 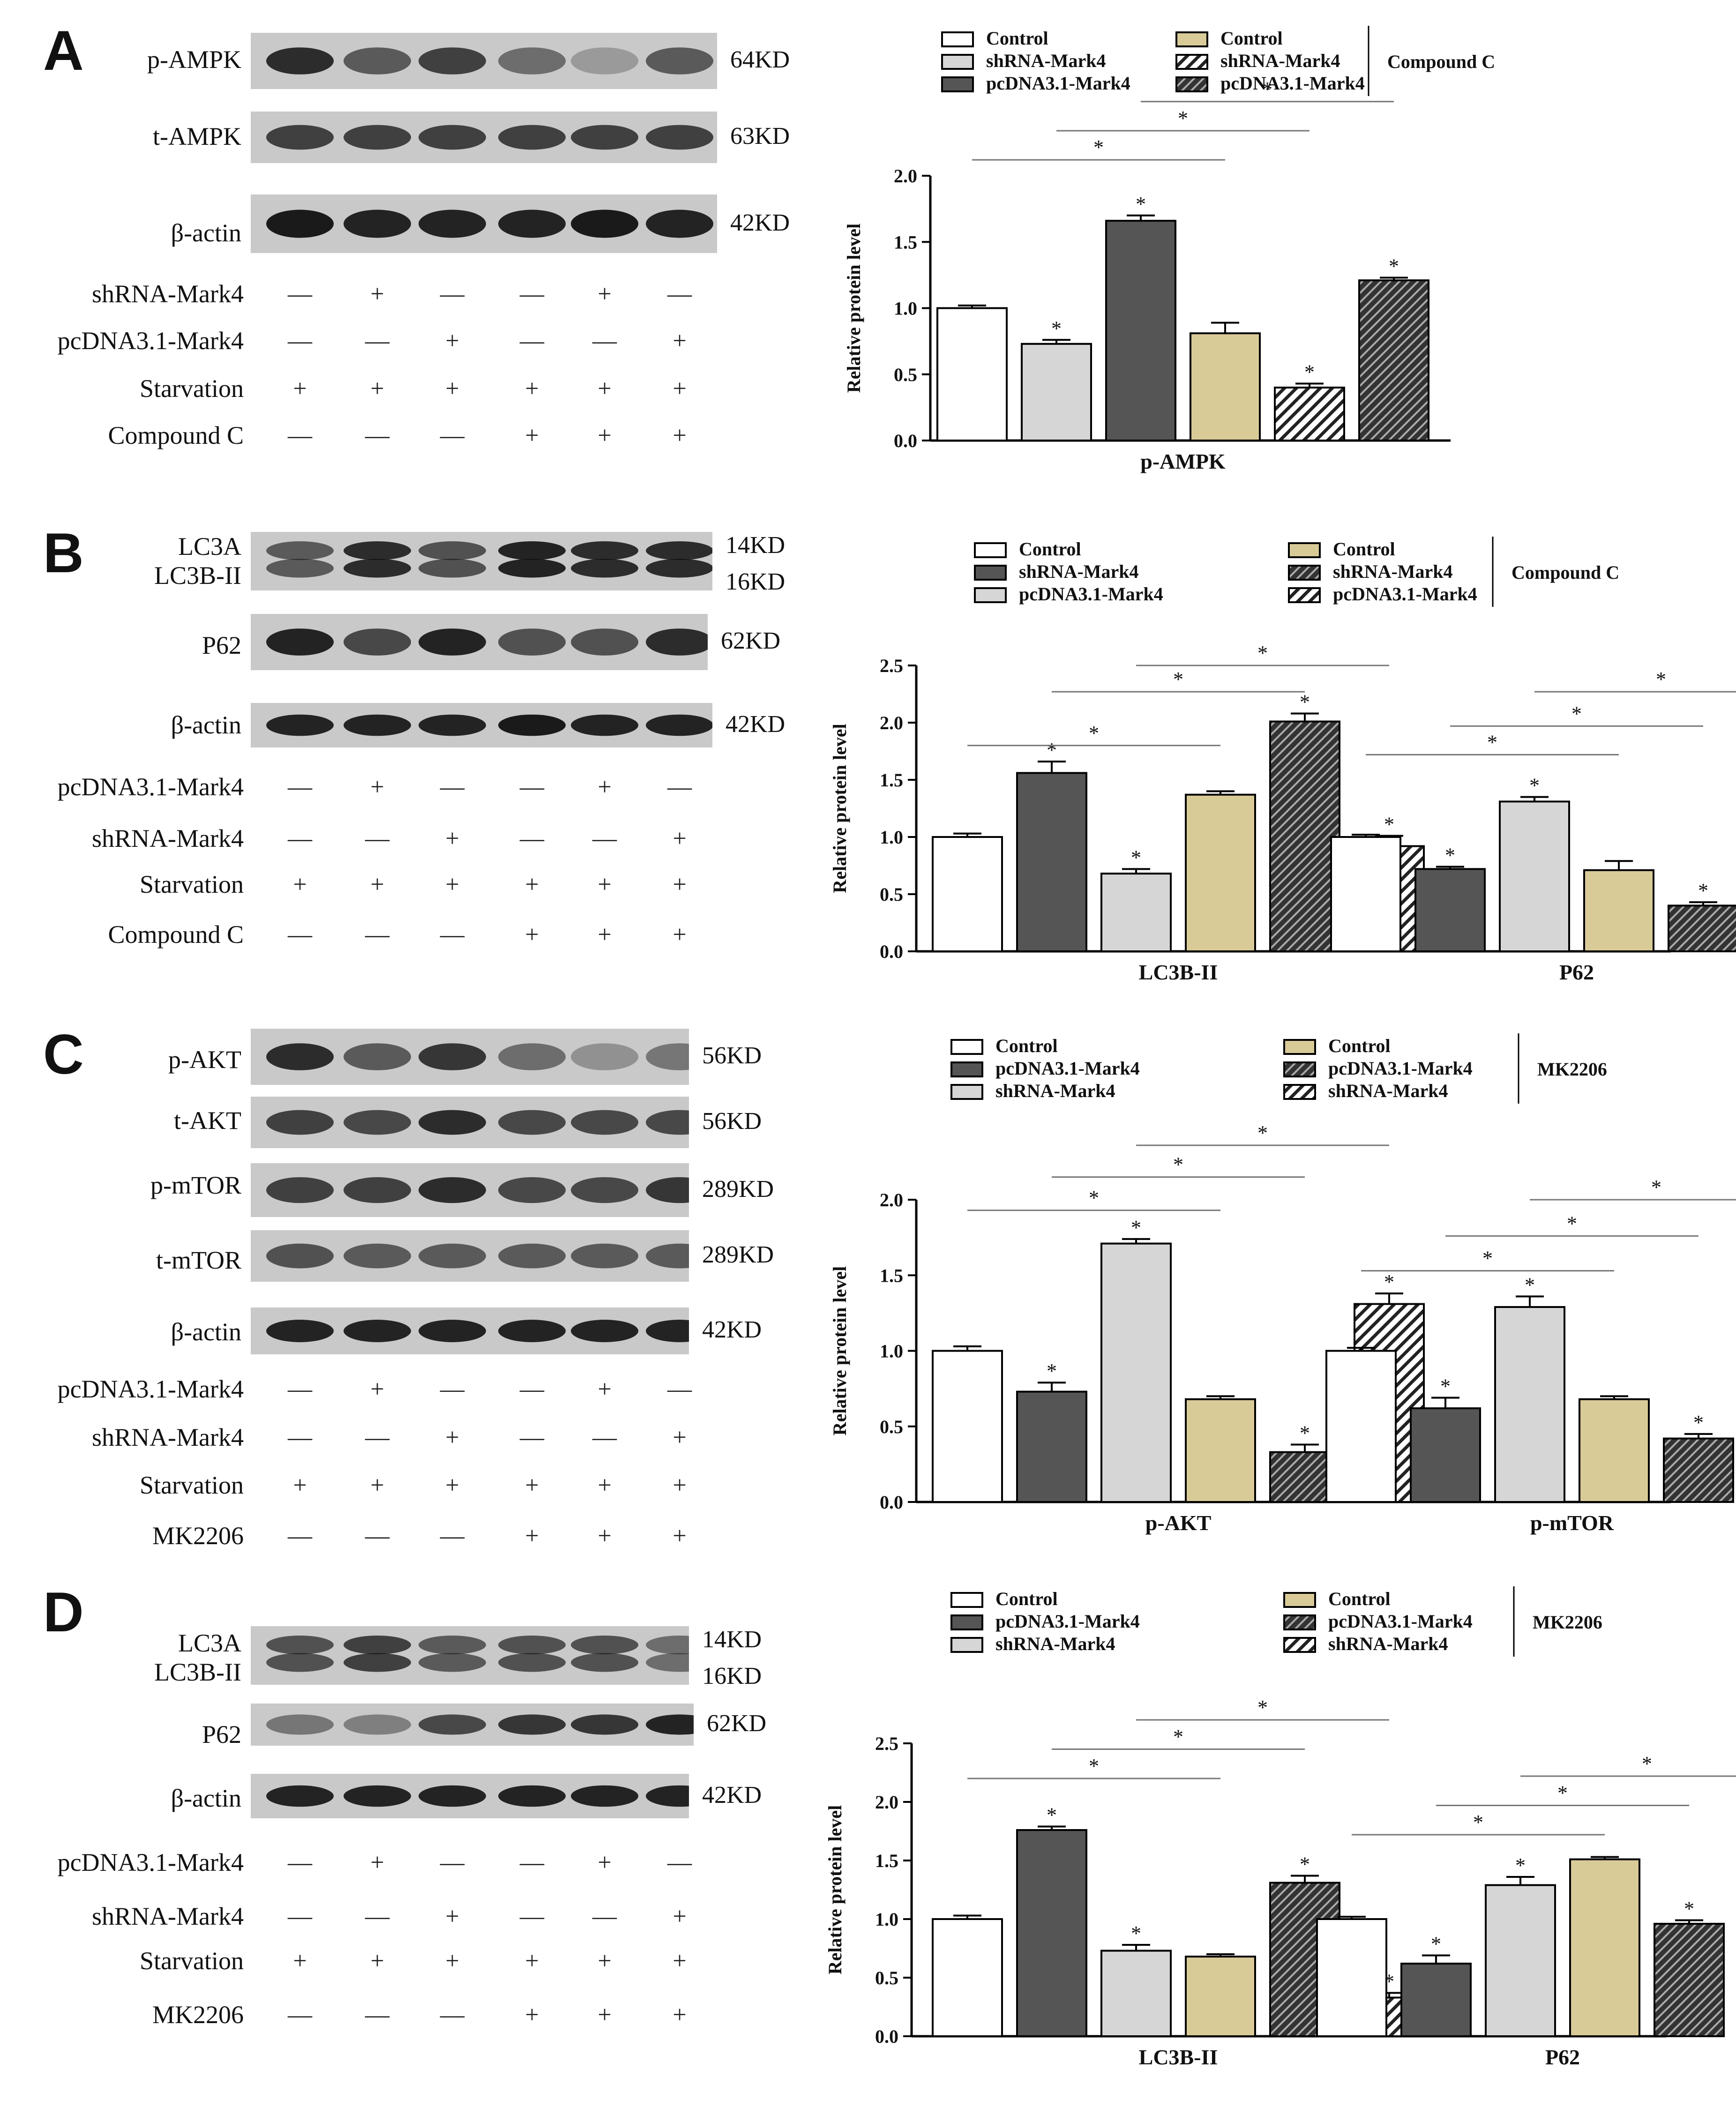 What do you see at coordinates (470, 1655) in the screenshot?
I see `blot-strip-lc3a` at bounding box center [470, 1655].